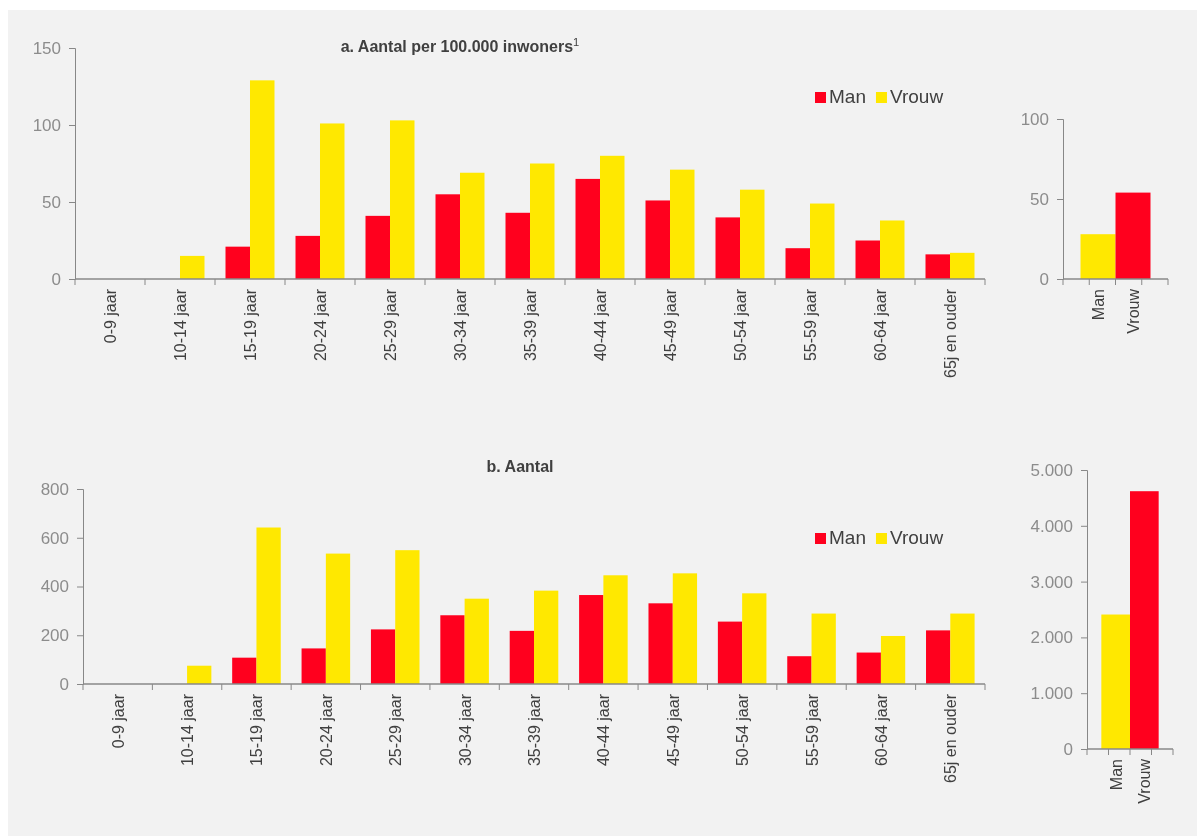  I want to click on chart-title: a. Aantal per 100.000 inwoners$^{1}$, so click(460, 45).